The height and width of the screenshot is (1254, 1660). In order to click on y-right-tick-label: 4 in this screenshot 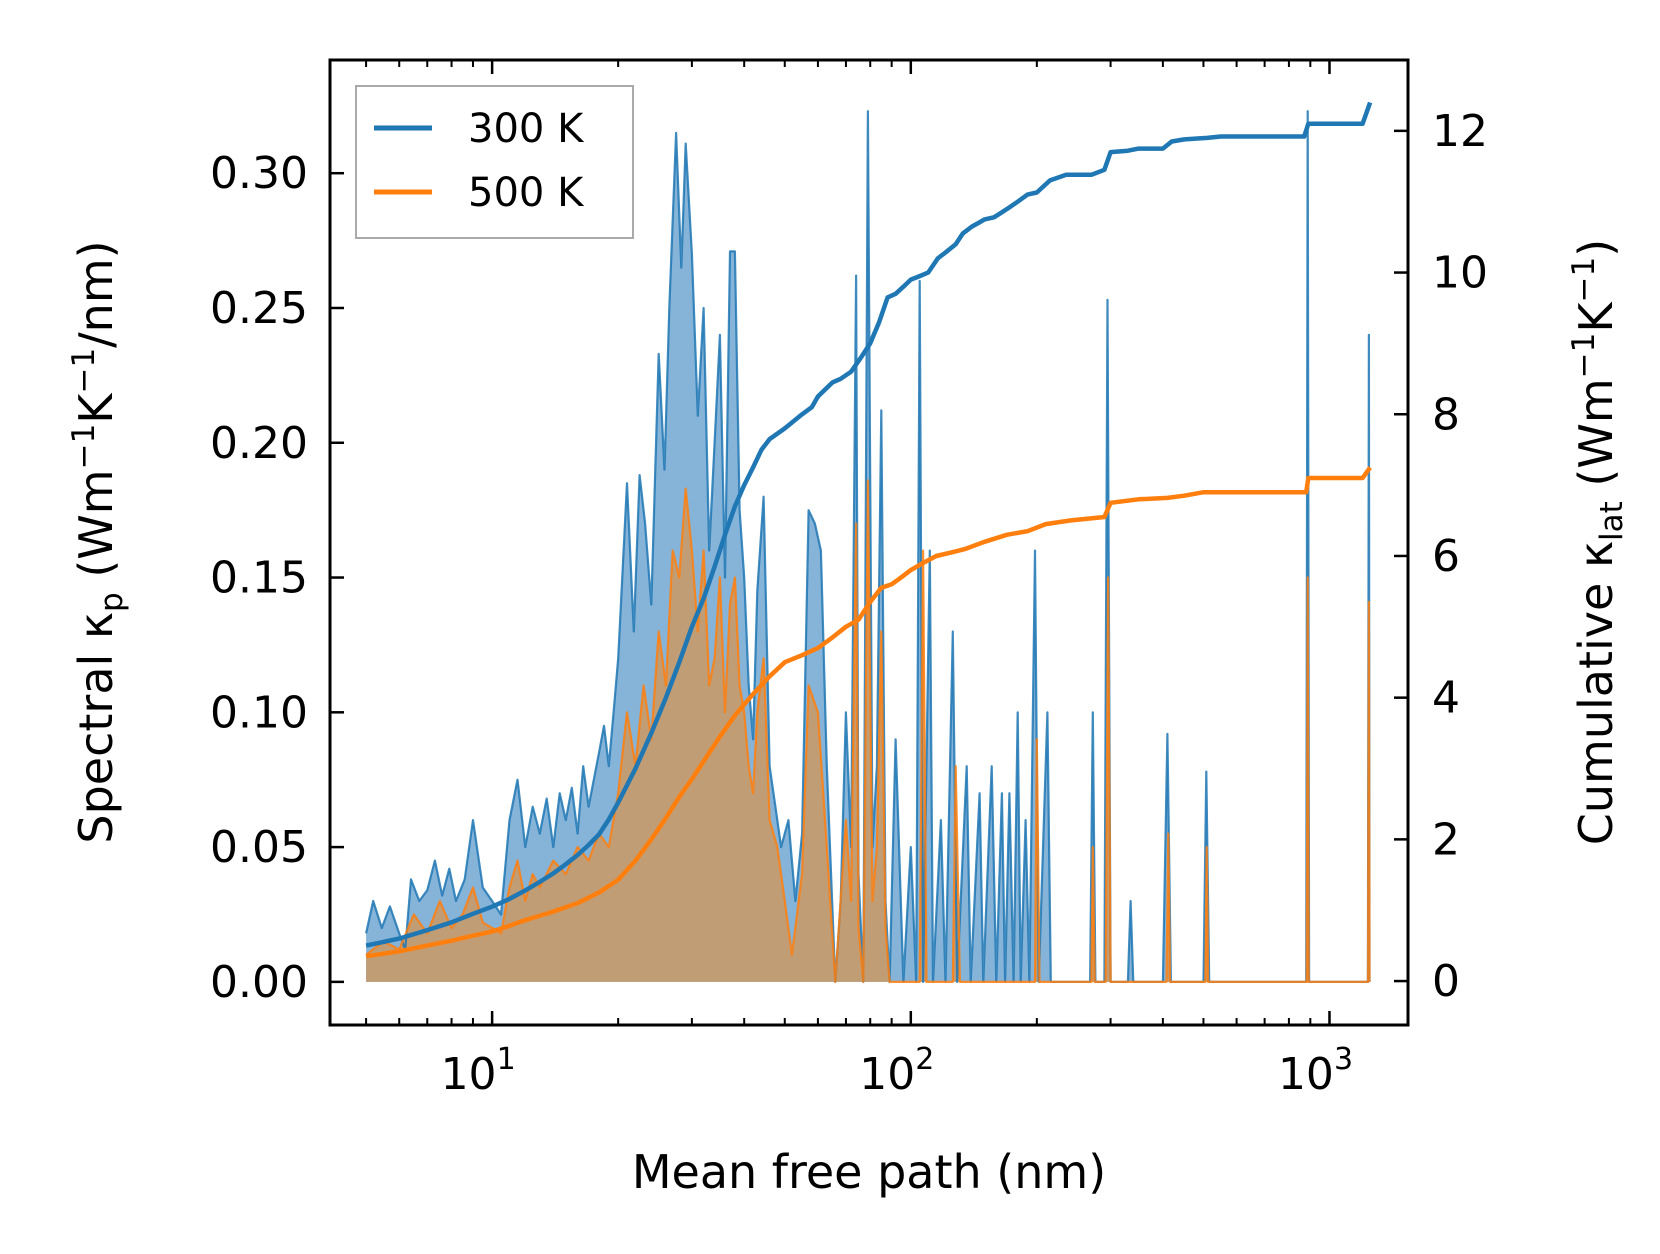, I will do `click(1446, 698)`.